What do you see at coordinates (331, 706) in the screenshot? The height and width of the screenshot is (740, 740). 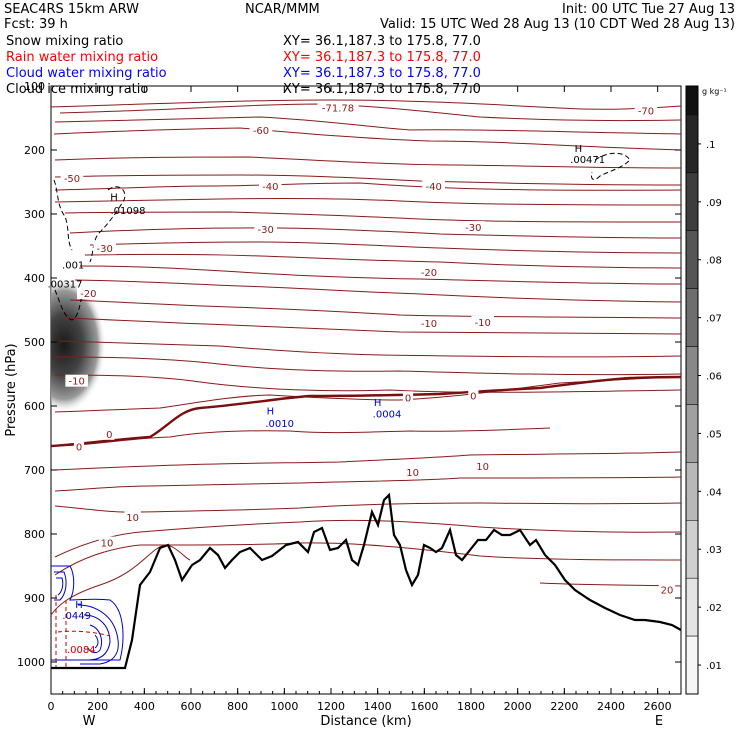 I see `x-tick-label: 1200` at bounding box center [331, 706].